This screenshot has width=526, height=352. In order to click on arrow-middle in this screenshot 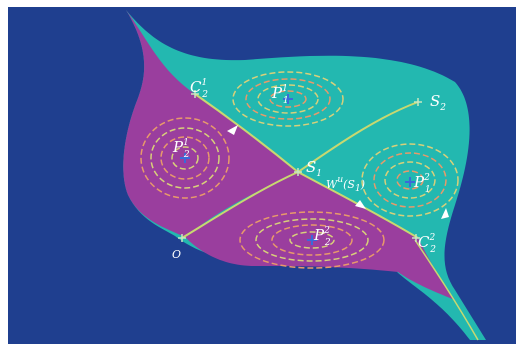, I will do `click(360, 204)`.